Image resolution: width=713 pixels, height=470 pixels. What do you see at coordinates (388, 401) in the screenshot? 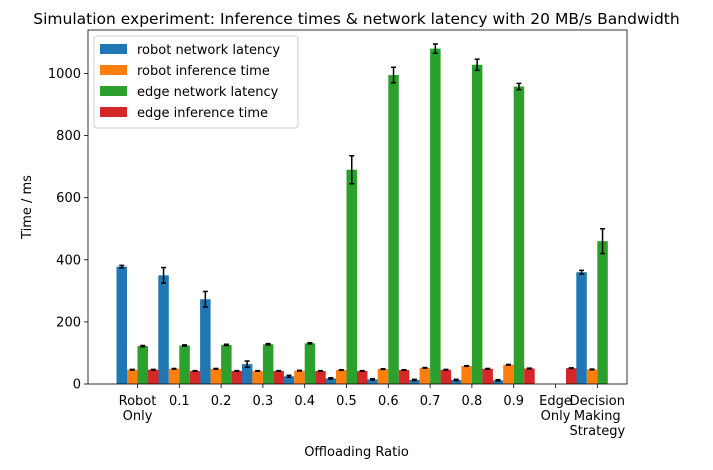
I see `x-tick-label-line: 0.6` at bounding box center [388, 401].